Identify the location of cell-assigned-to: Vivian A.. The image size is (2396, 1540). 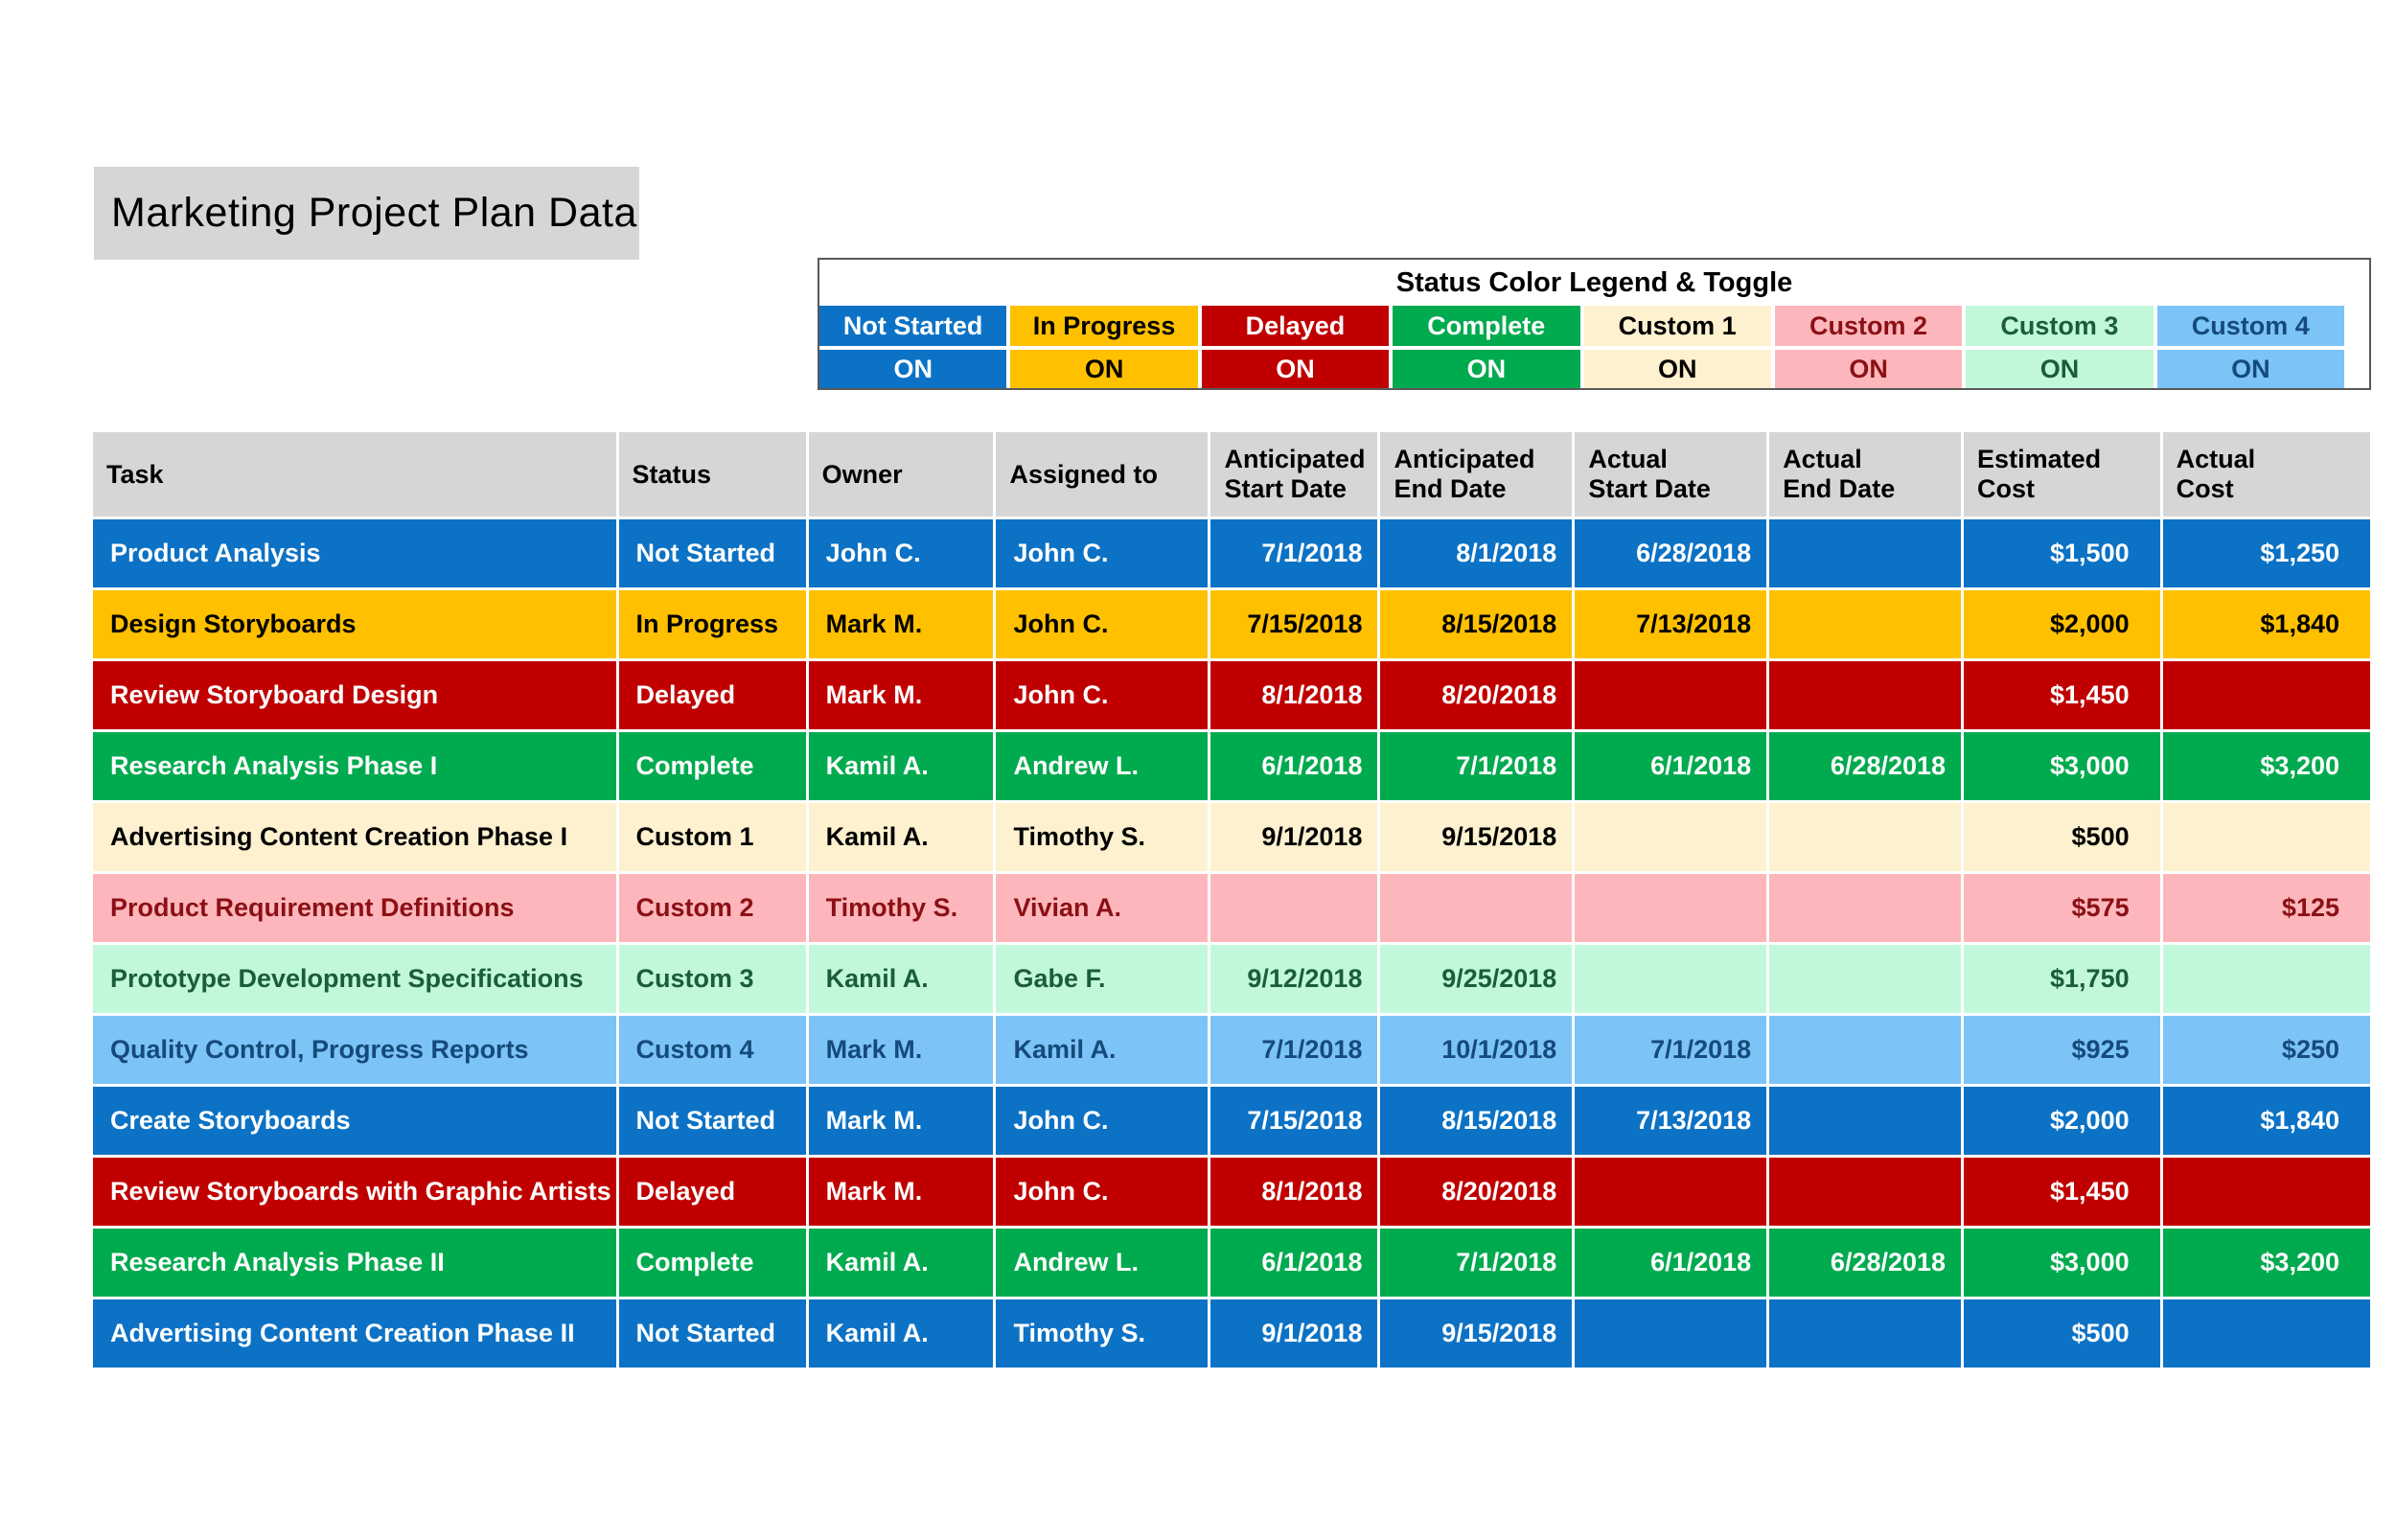
(1102, 908).